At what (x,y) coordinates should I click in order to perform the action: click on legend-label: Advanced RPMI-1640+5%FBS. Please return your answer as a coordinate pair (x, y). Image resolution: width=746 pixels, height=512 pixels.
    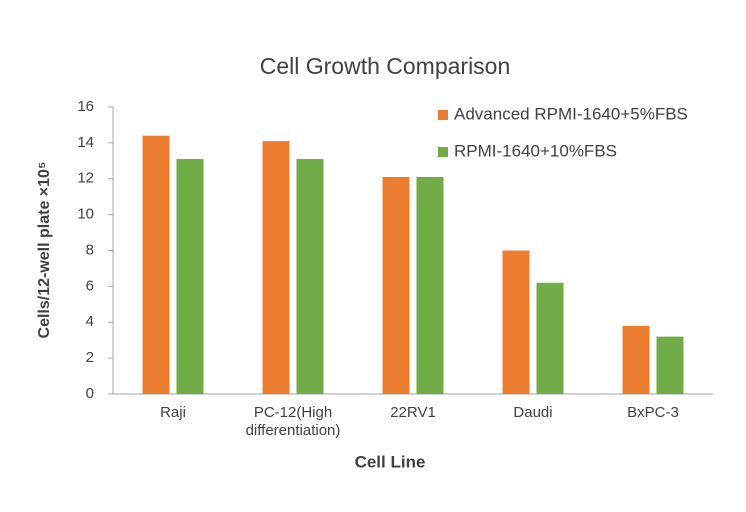
    Looking at the image, I should click on (571, 113).